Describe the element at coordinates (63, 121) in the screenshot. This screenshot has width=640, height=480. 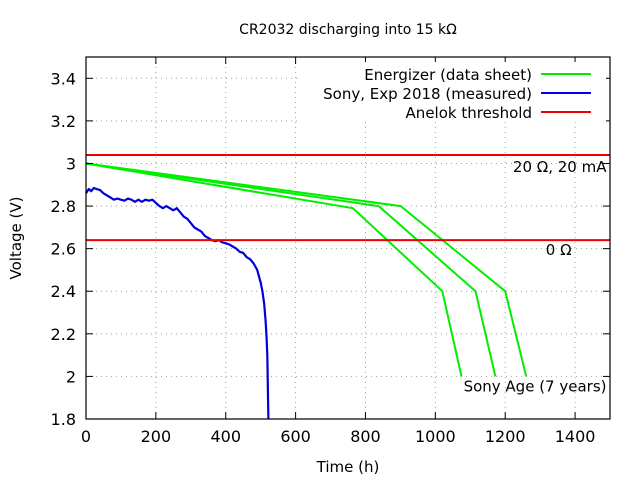
I see `y-tick-label: 3.2` at that location.